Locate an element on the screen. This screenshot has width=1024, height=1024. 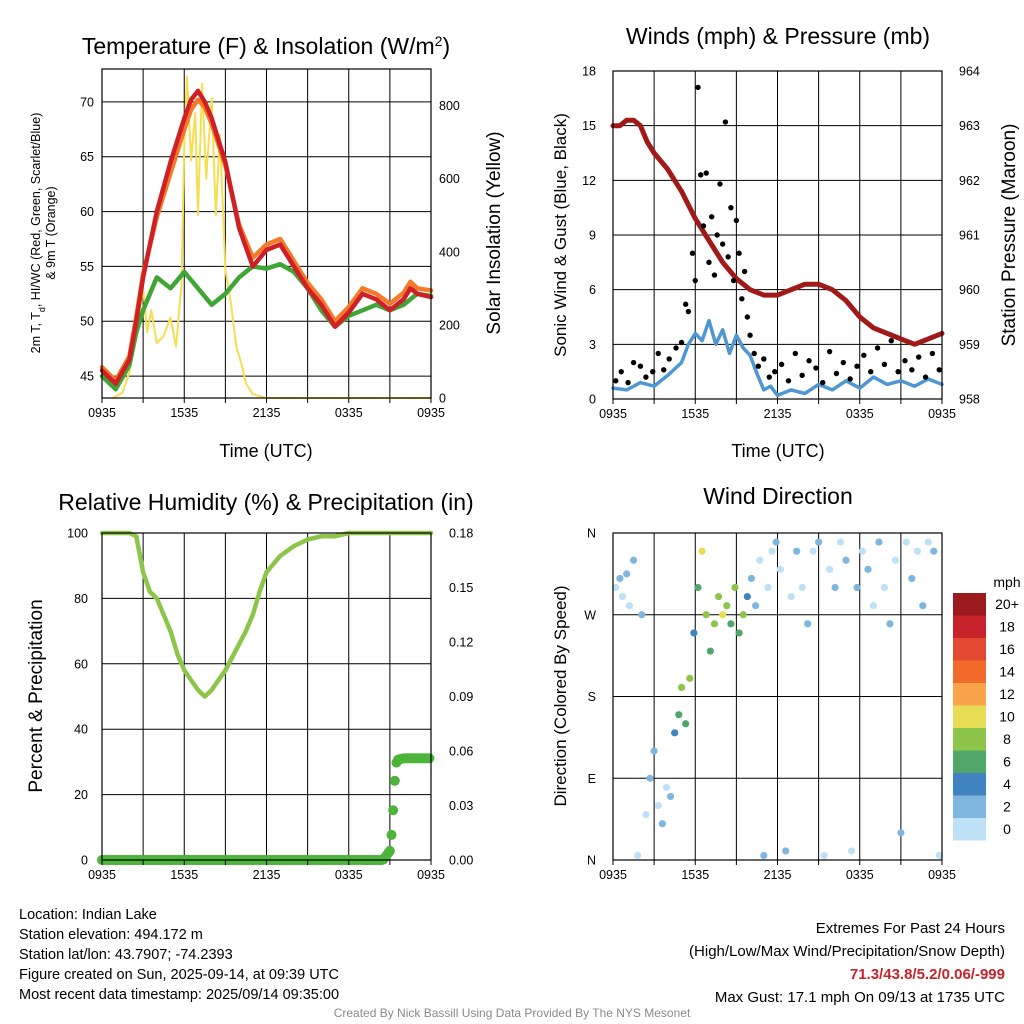
y2-tick-label: 959 is located at coordinates (969, 345).